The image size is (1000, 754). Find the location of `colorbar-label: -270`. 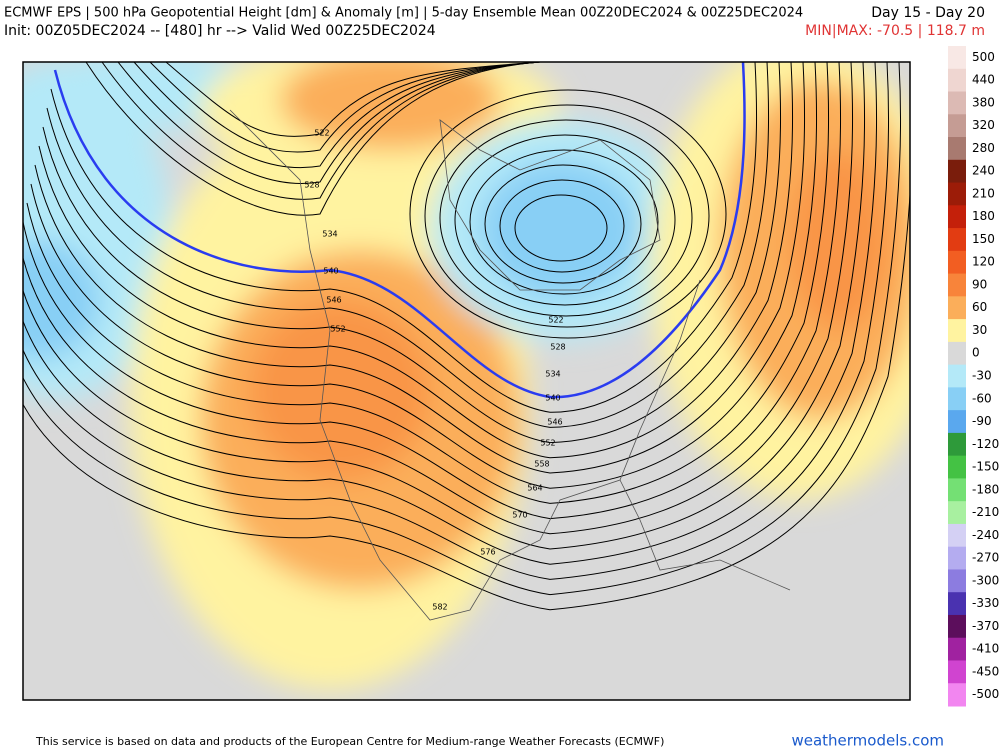

colorbar-label: -270 is located at coordinates (985, 558).